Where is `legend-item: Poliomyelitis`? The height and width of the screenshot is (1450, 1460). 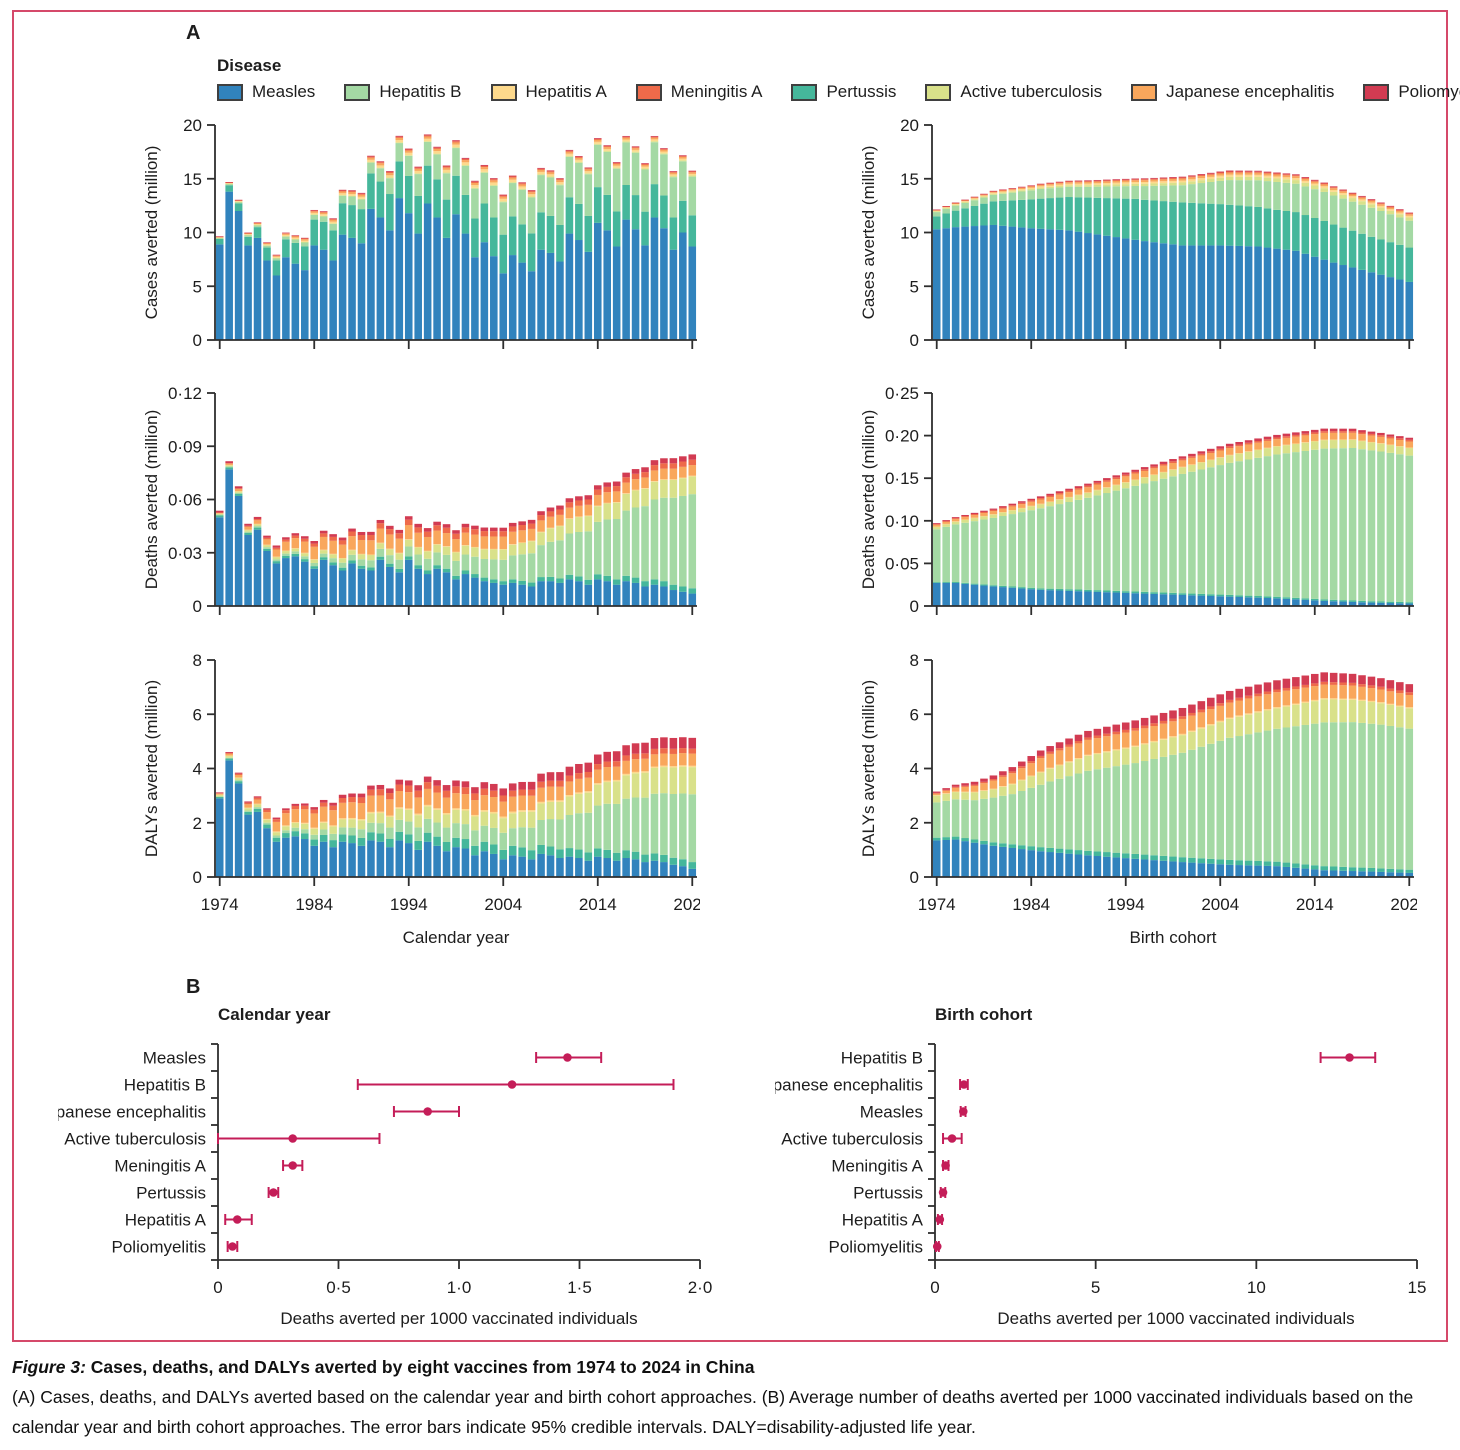
legend-item: Poliomyelitis is located at coordinates (1411, 92).